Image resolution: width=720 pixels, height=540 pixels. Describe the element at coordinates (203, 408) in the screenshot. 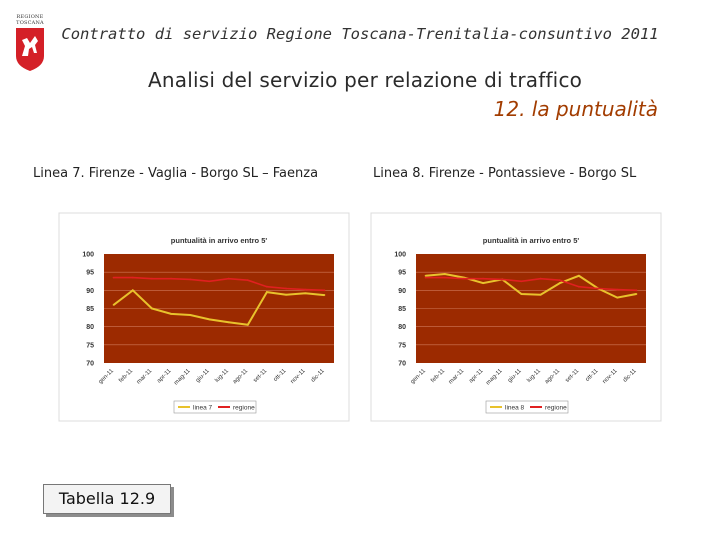

I see `legend-label: linea 7` at that location.